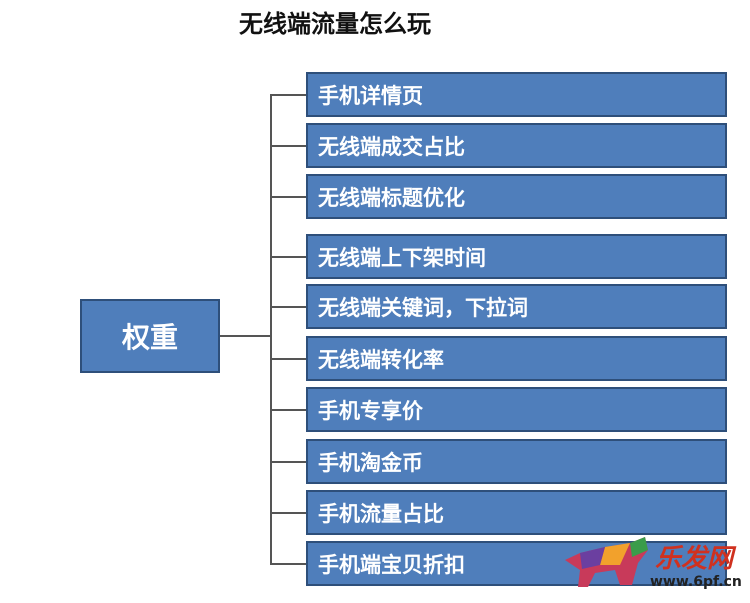 This screenshot has width=750, height=603. What do you see at coordinates (606, 562) in the screenshot?
I see `bull-logo-icon` at bounding box center [606, 562].